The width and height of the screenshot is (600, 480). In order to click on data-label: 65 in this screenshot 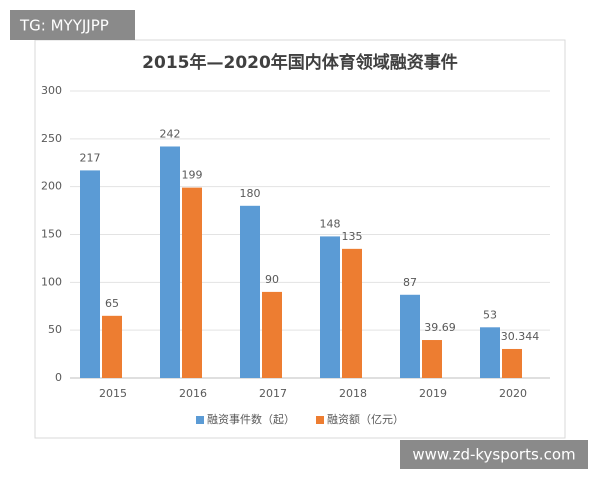, I will do `click(112, 303)`.